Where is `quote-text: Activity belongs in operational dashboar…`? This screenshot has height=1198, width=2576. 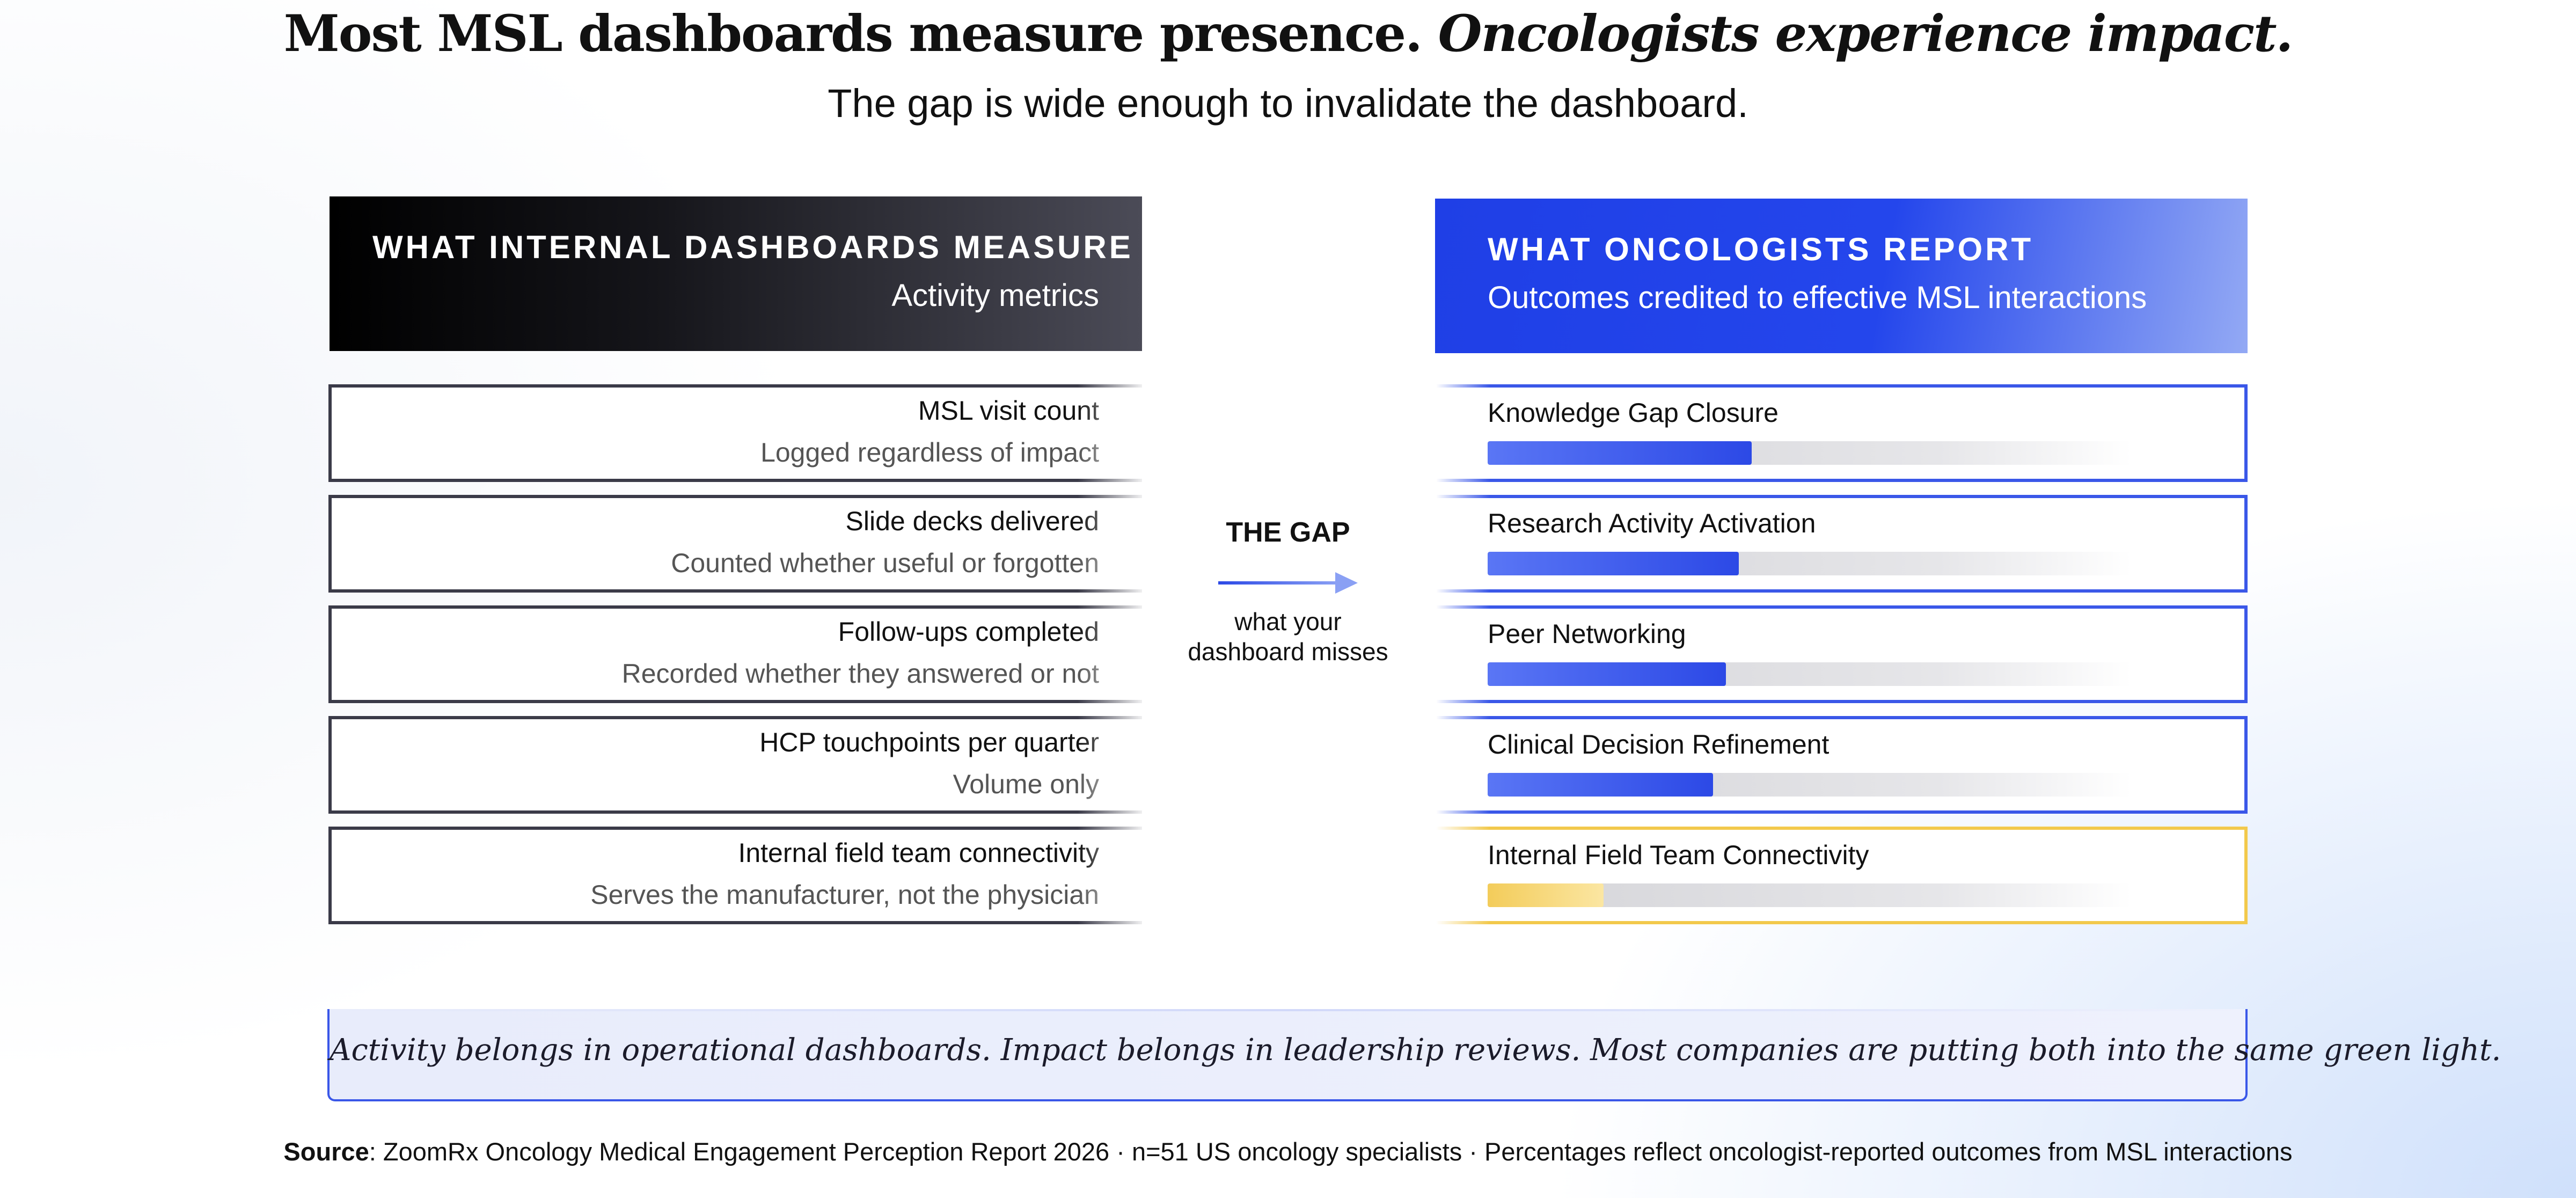 quote-text: Activity belongs in operational dashboar… is located at coordinates (1415, 1051).